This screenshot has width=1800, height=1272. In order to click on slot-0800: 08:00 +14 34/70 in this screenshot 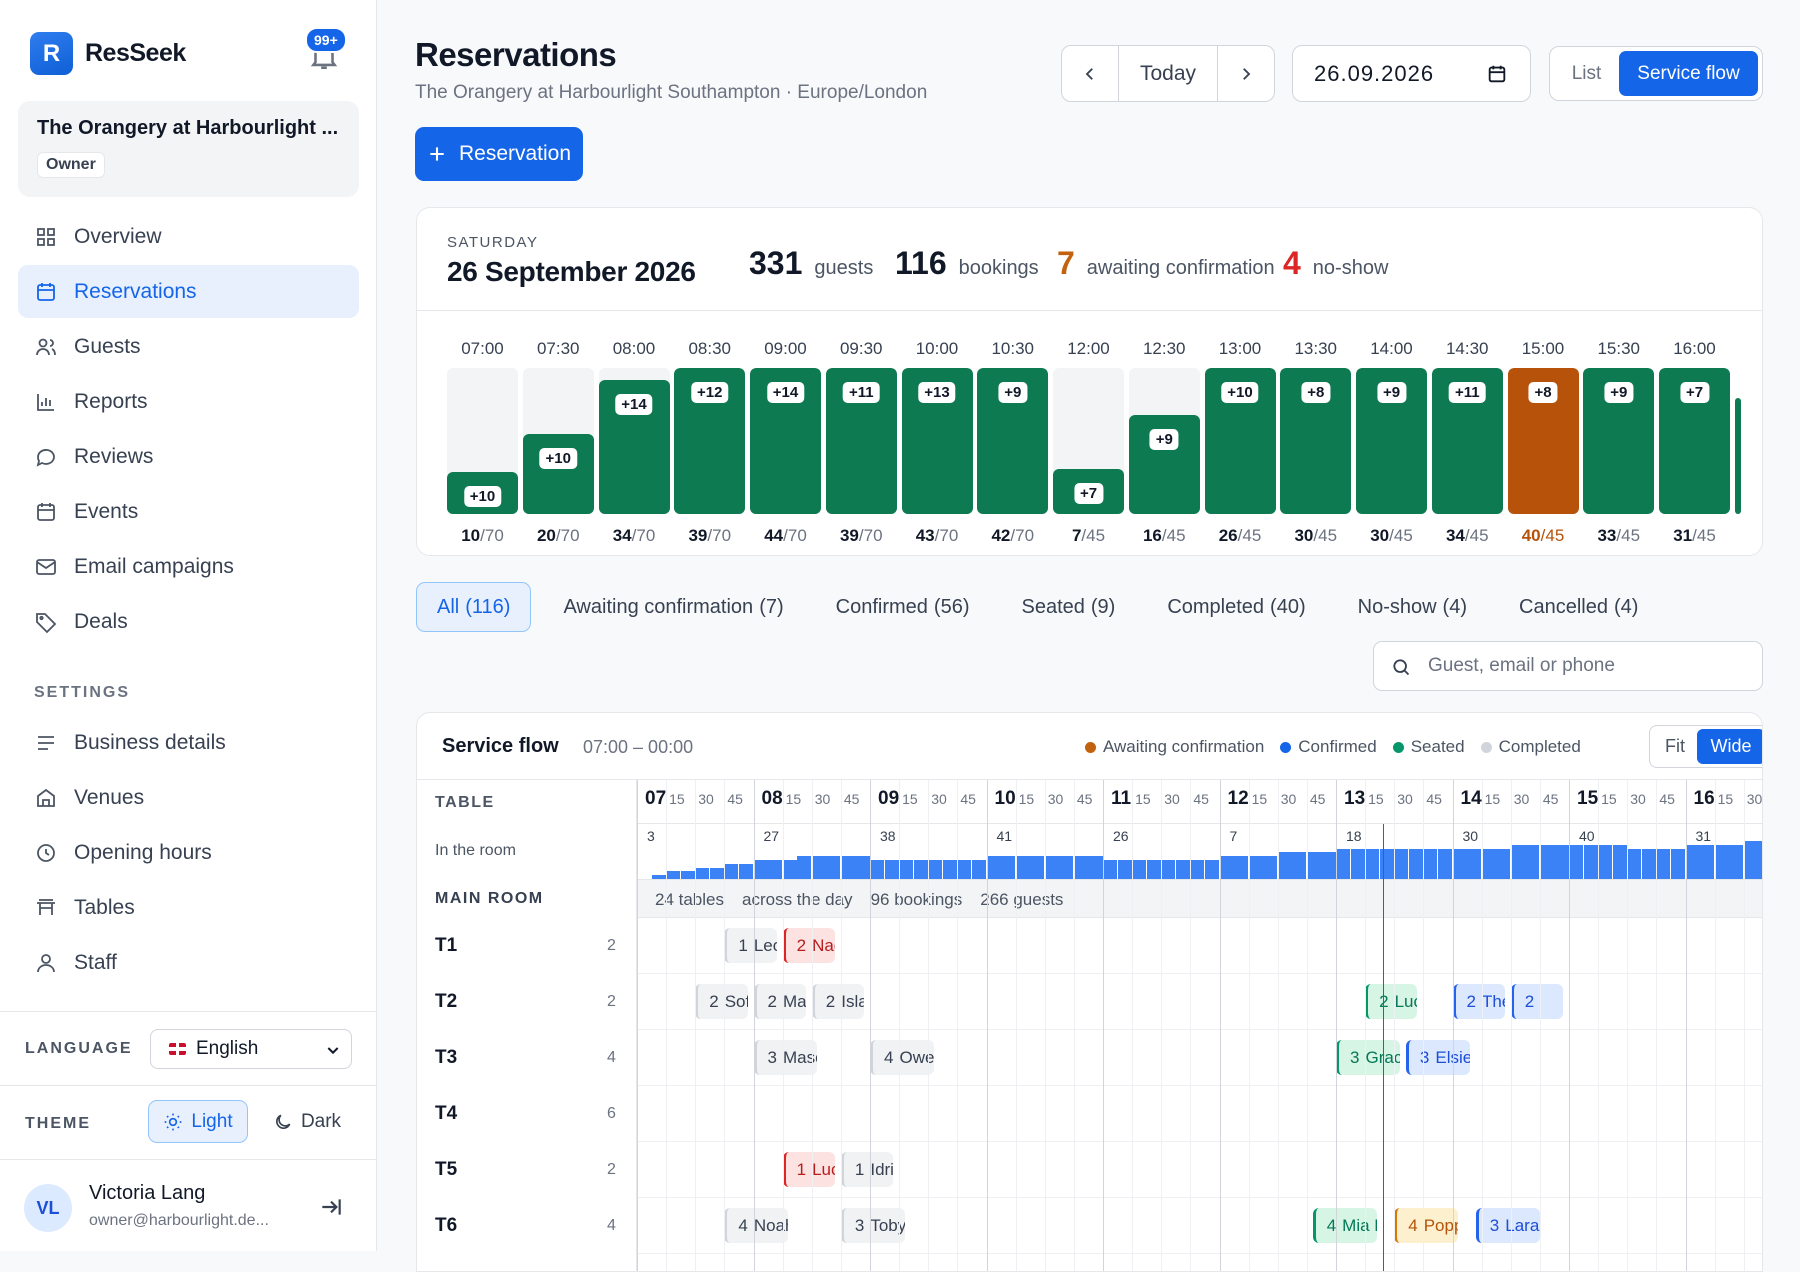, I will do `click(634, 438)`.